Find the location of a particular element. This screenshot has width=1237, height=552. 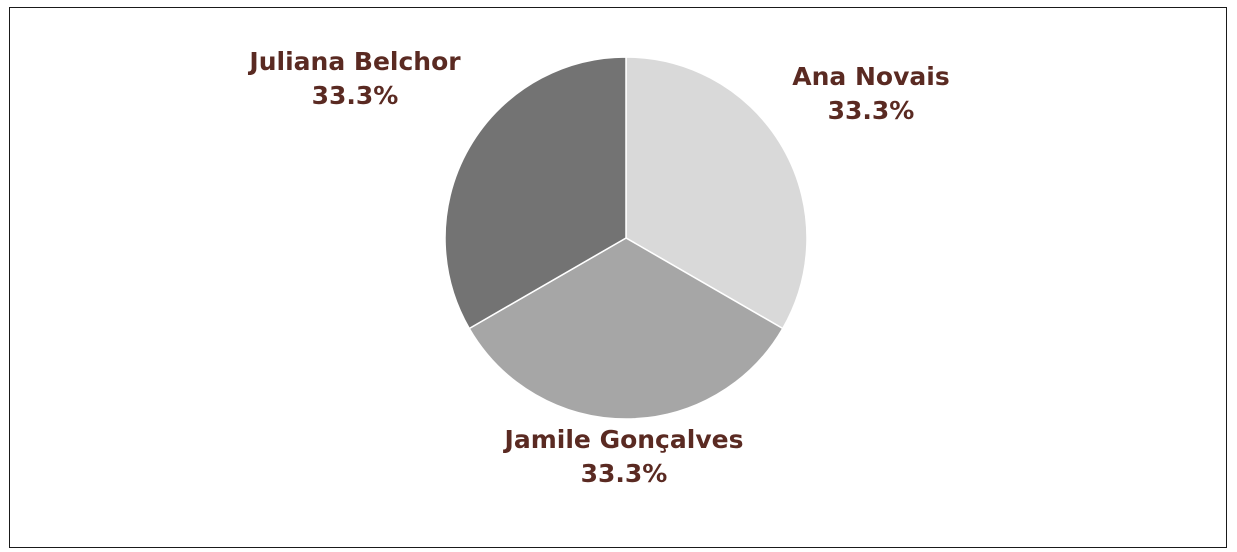

slice-name-label: Juliana Belchor is located at coordinates (354, 61).